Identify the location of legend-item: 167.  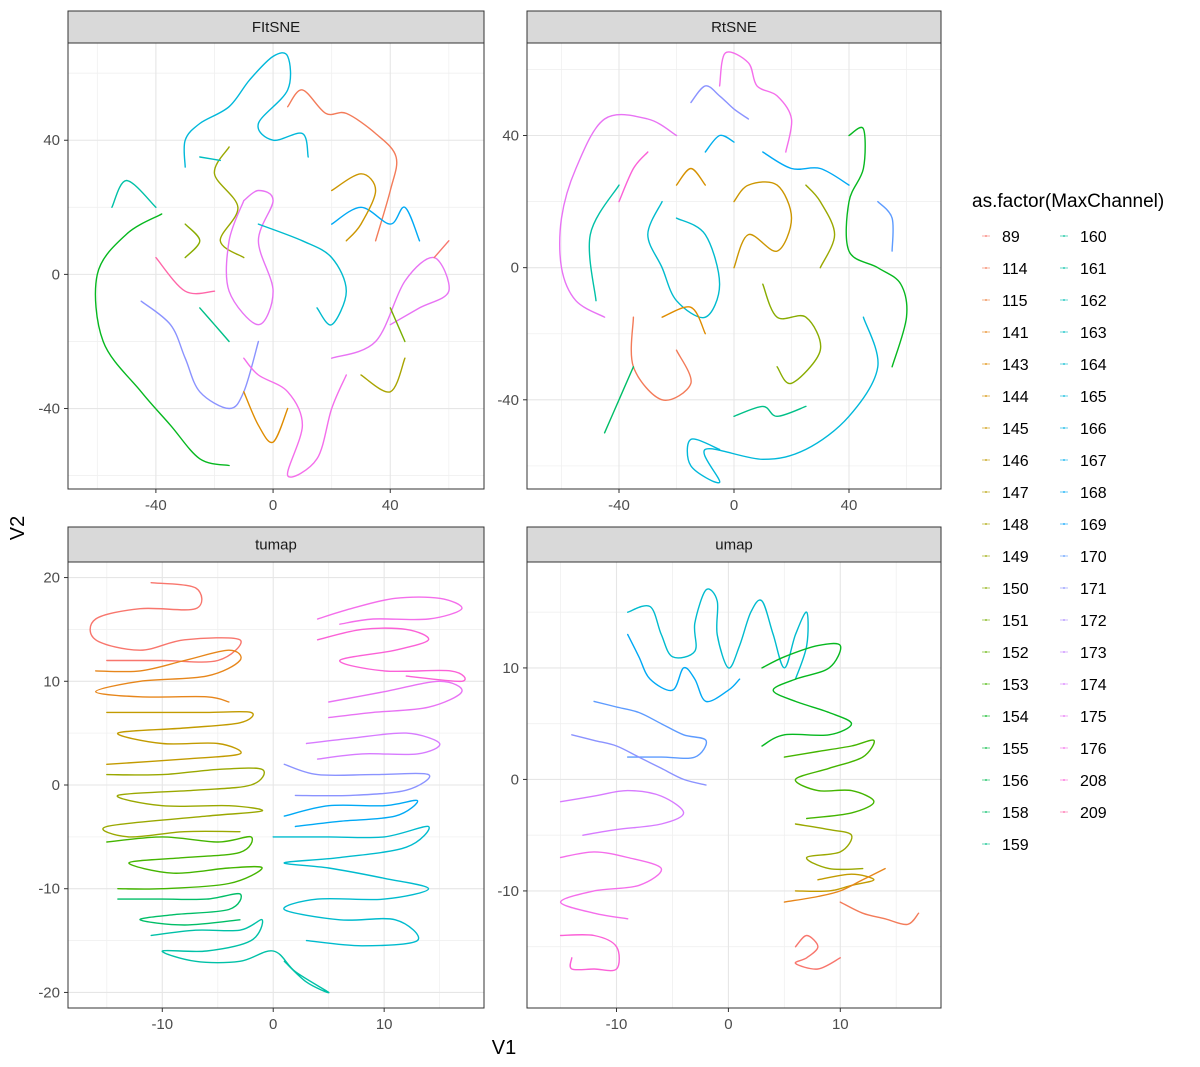
(1083, 461).